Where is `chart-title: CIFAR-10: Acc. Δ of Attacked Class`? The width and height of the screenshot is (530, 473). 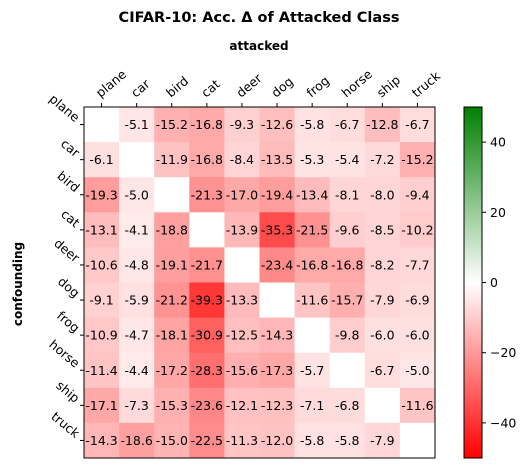
chart-title: CIFAR-10: Acc. Δ of Attacked Class is located at coordinates (259, 18).